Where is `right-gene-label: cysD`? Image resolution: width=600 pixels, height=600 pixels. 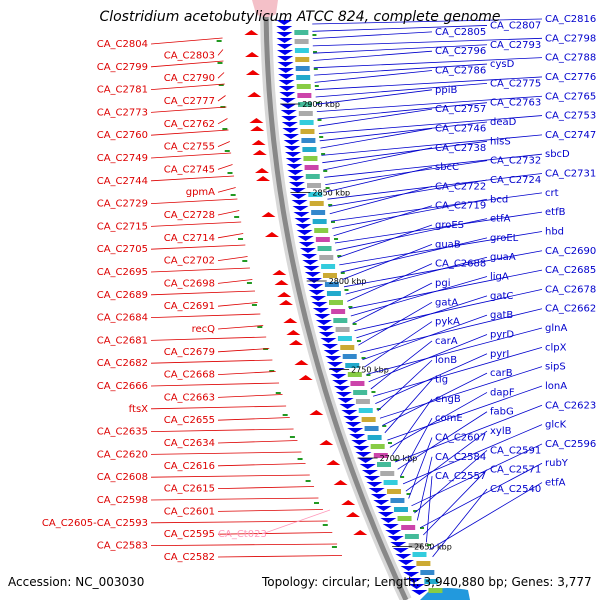 right-gene-label: cysD is located at coordinates (502, 64).